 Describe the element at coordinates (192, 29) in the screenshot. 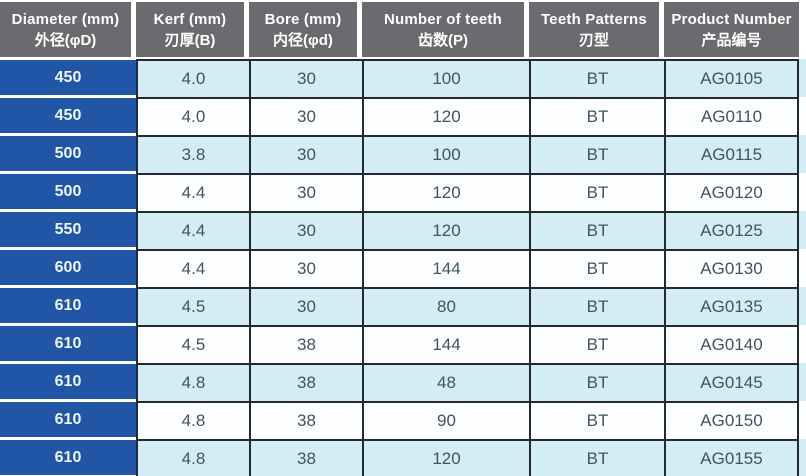

I see `header-kerf: Kerf (mm) 刃厚(B)` at that location.